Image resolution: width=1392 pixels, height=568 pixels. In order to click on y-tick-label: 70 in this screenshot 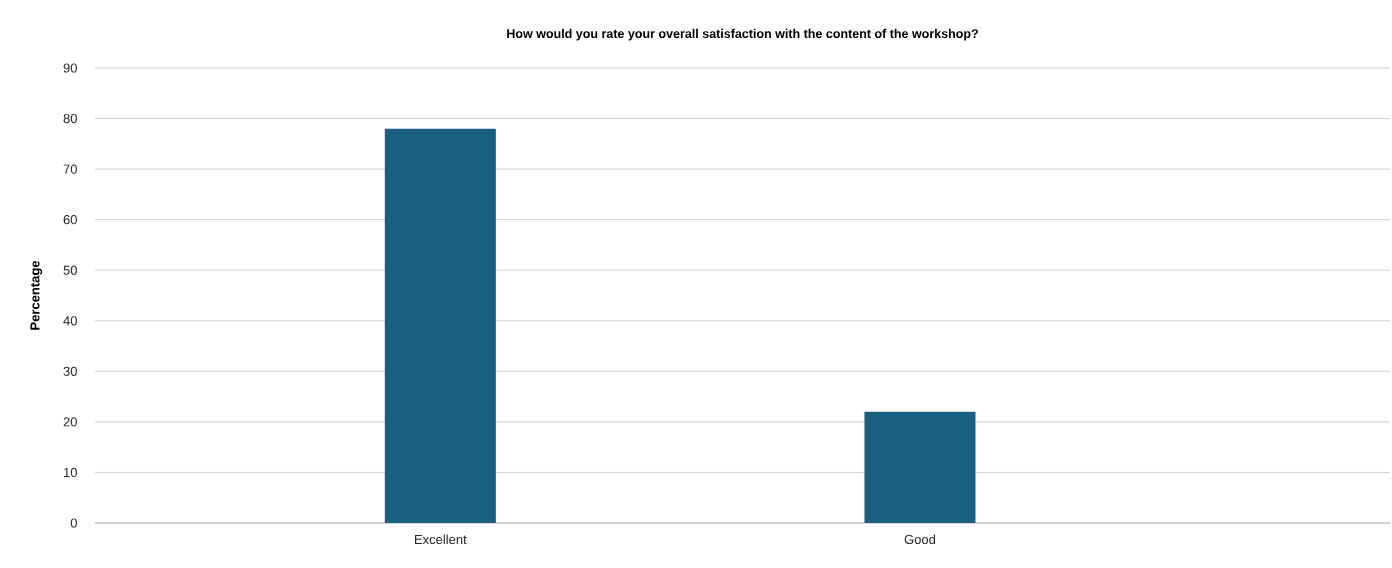, I will do `click(70, 169)`.